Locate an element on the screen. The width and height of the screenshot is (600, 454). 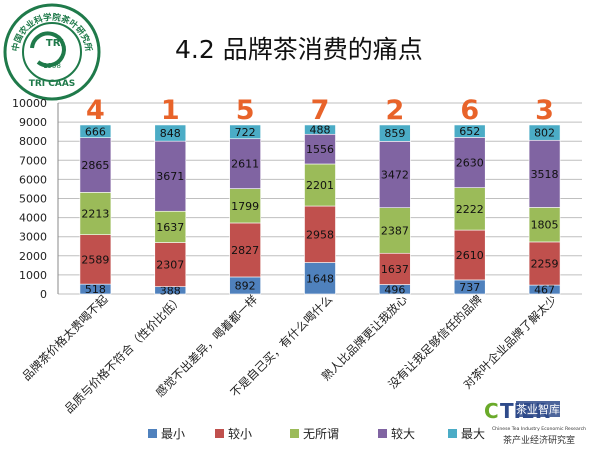
data-label: 3671 is located at coordinates (170, 176).